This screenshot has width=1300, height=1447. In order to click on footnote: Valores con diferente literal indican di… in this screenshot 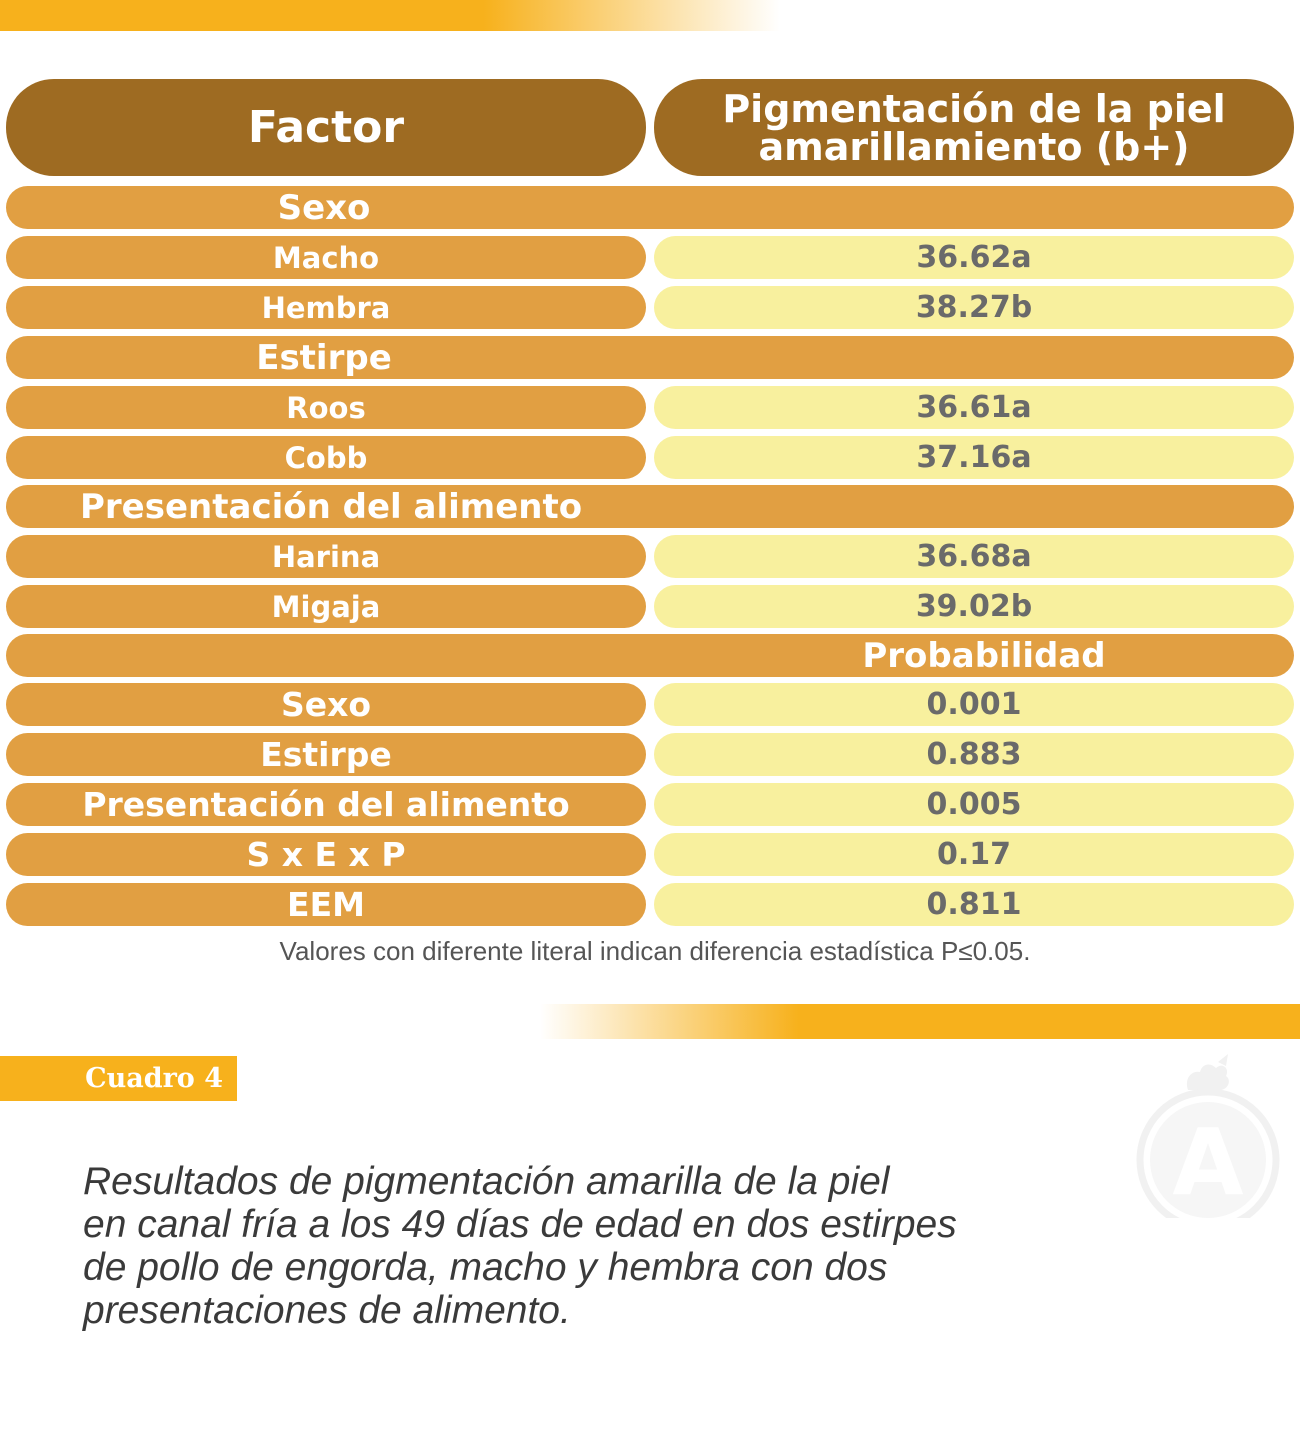, I will do `click(655, 951)`.